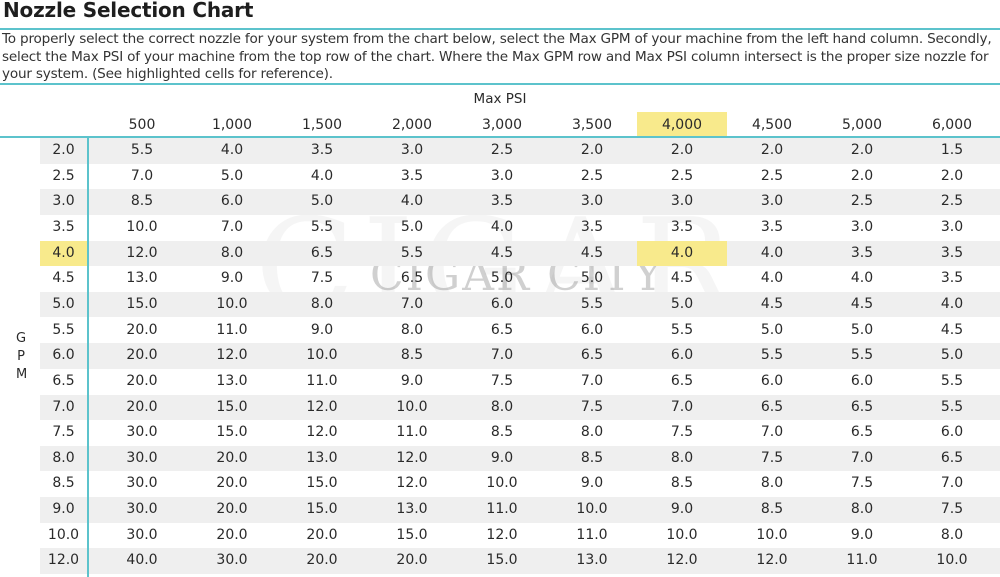 This screenshot has height=577, width=1000. I want to click on nozzle-size-cell: 40.0, so click(142, 560).